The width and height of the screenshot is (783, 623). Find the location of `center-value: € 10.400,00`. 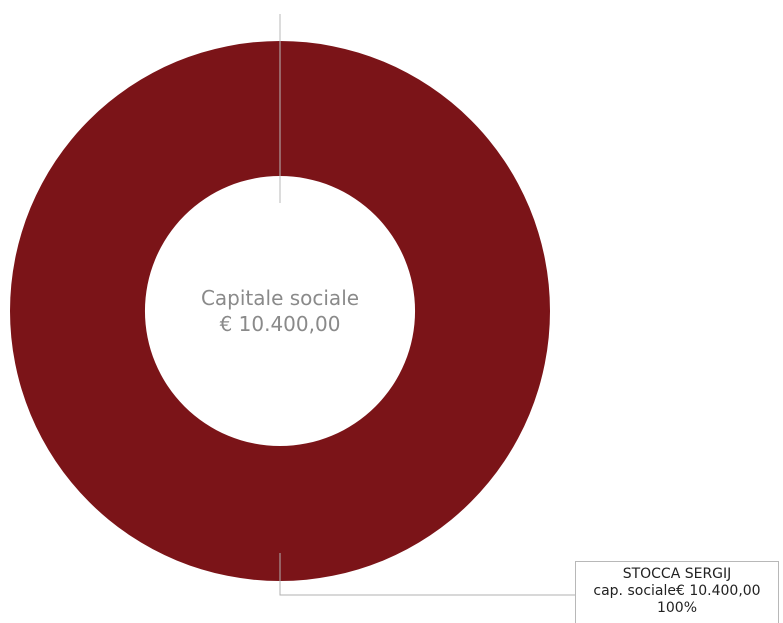

center-value: € 10.400,00 is located at coordinates (280, 324).